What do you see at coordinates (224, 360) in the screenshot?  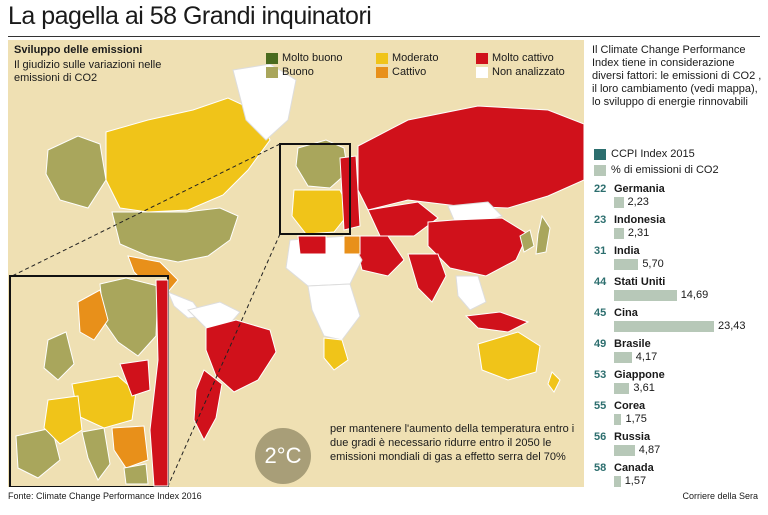 I see `zoom-connector-bottom` at bounding box center [224, 360].